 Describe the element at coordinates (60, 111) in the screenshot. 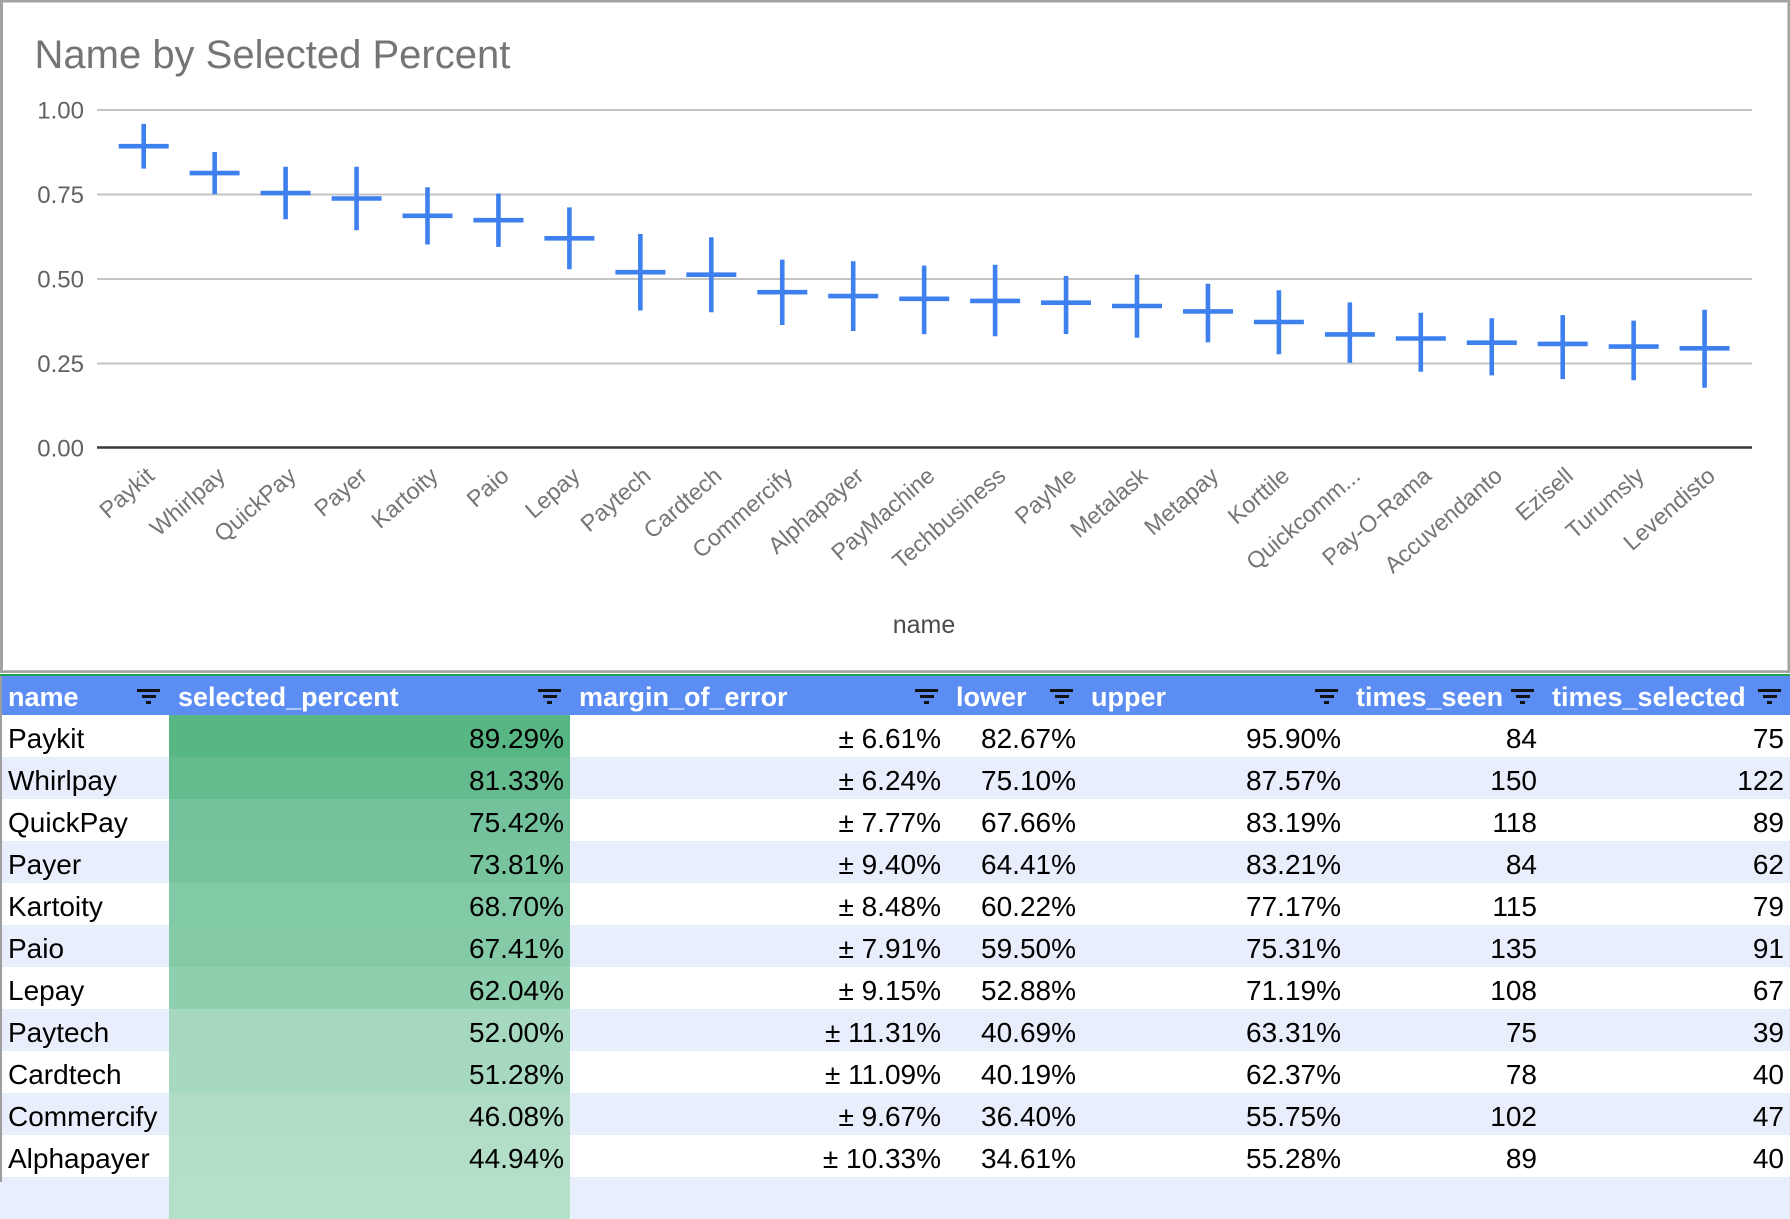

I see `svg-text: 1.00` at that location.